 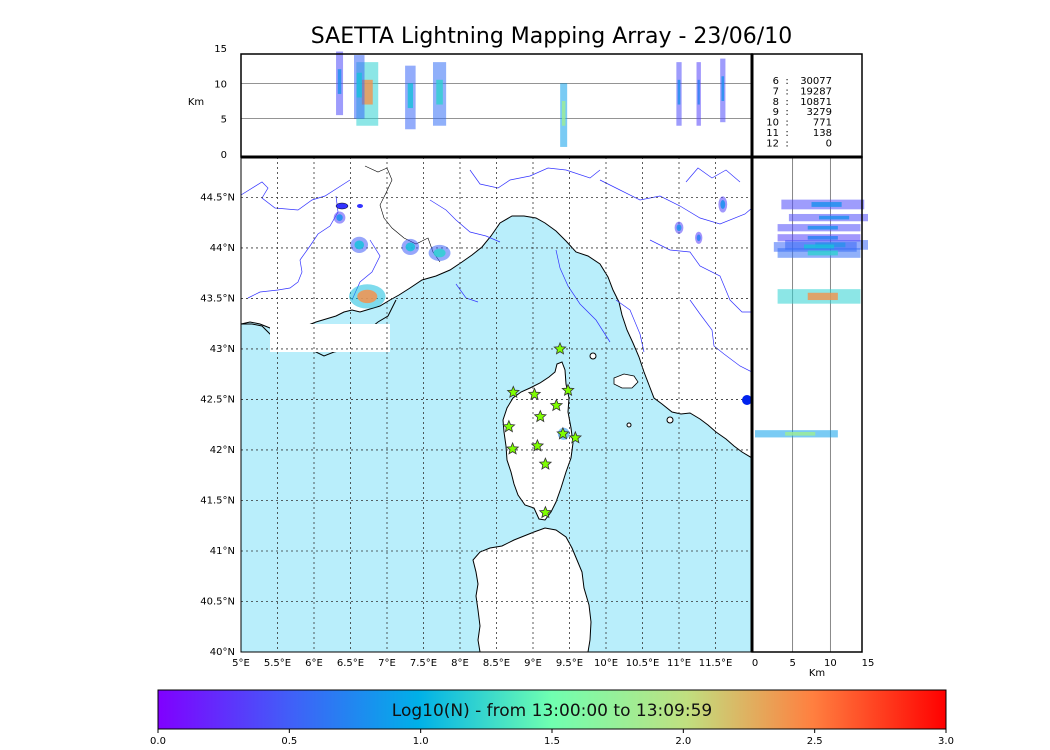 What do you see at coordinates (224, 155) in the screenshot?
I see `altitude-tick-label: 0` at bounding box center [224, 155].